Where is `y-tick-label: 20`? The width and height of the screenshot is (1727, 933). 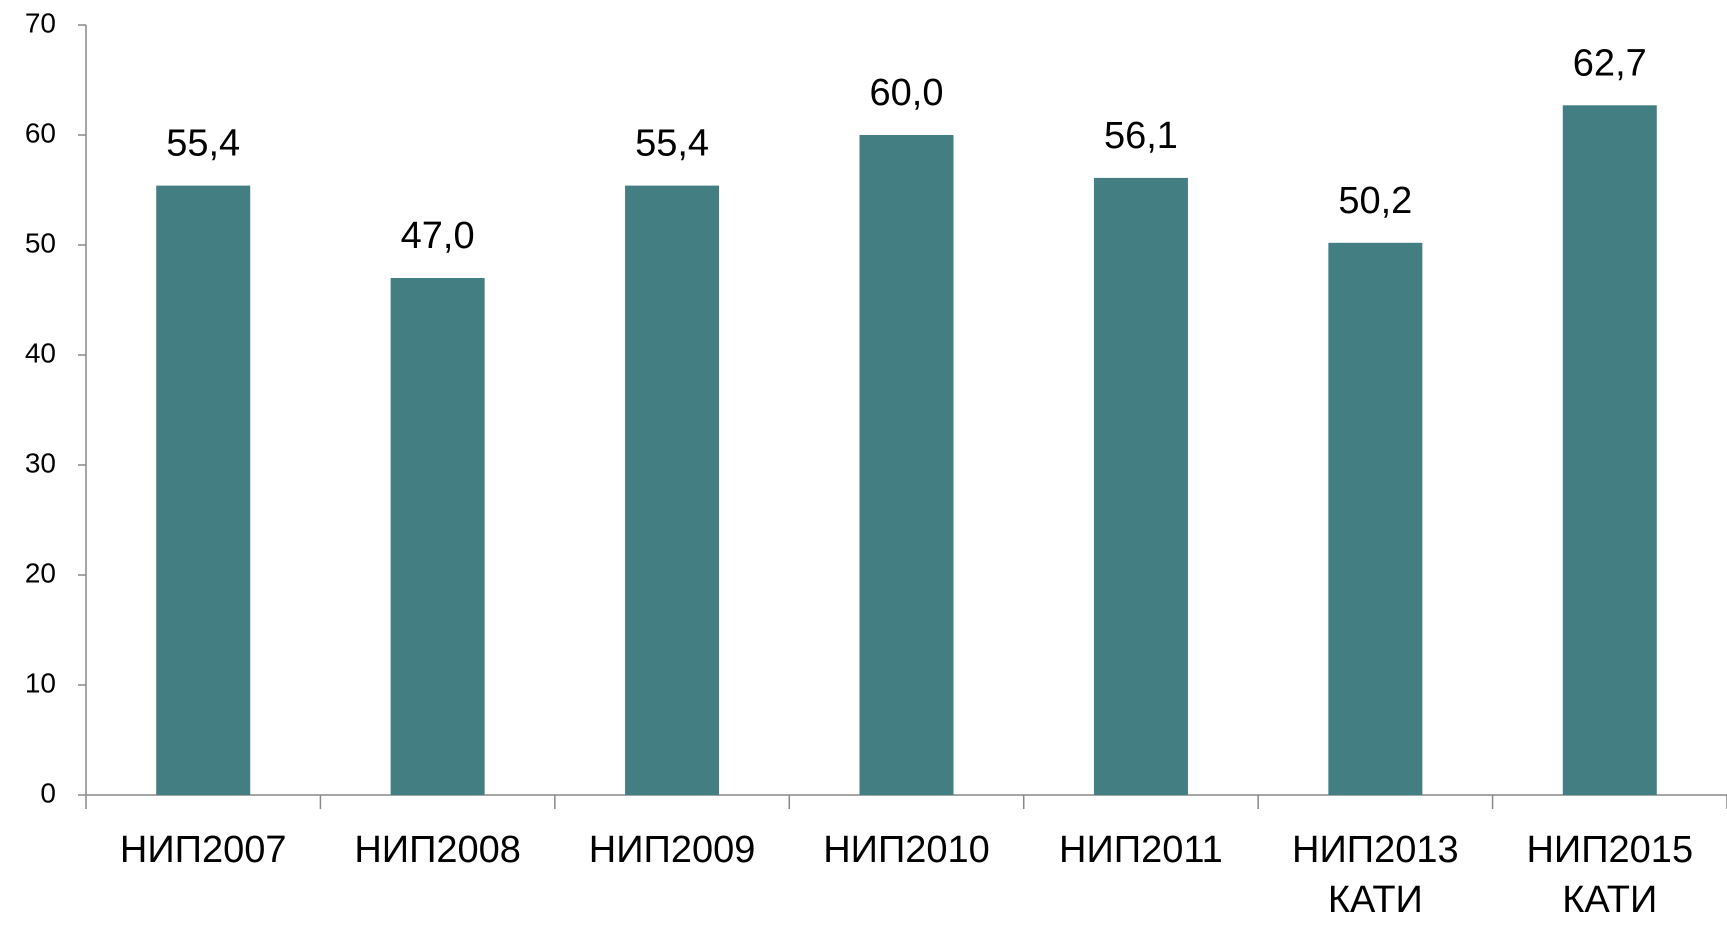 y-tick-label: 20 is located at coordinates (40, 572).